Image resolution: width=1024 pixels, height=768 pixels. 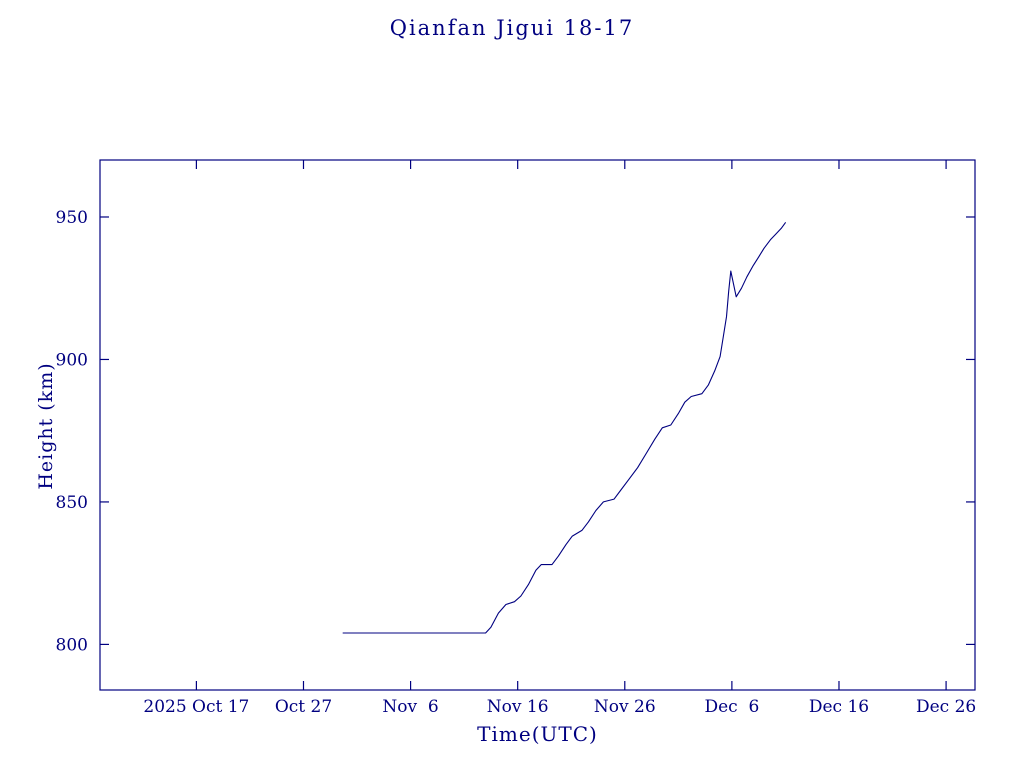 I want to click on y-tick-label: 850, so click(x=72, y=503).